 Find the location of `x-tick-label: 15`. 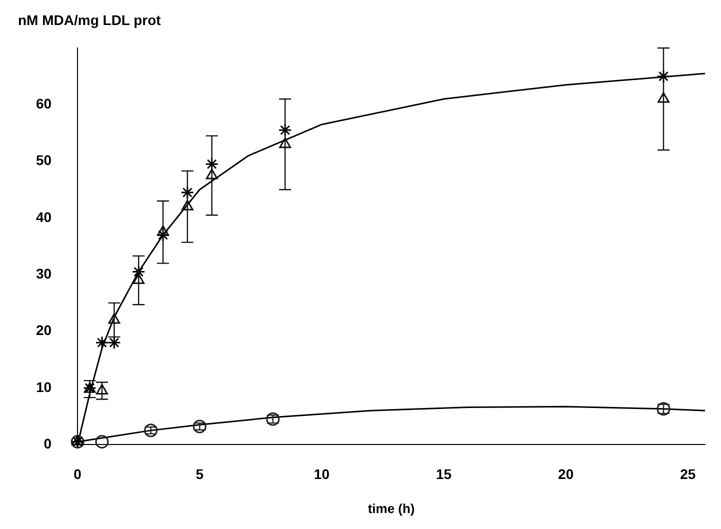

x-tick-label: 15 is located at coordinates (444, 474).